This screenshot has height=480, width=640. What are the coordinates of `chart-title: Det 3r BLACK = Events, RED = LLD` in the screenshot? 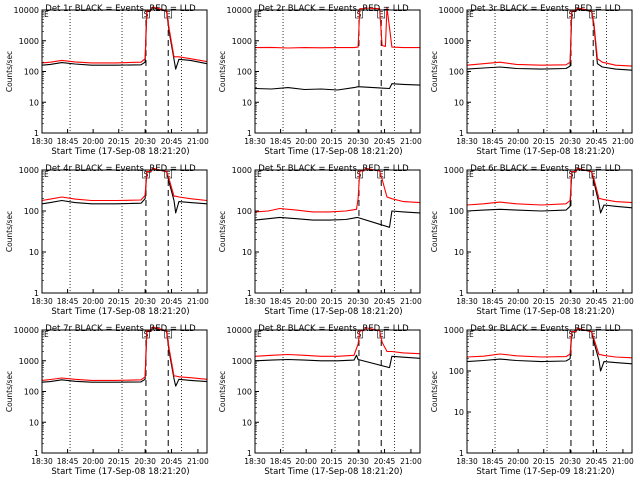 It's located at (545, 9).